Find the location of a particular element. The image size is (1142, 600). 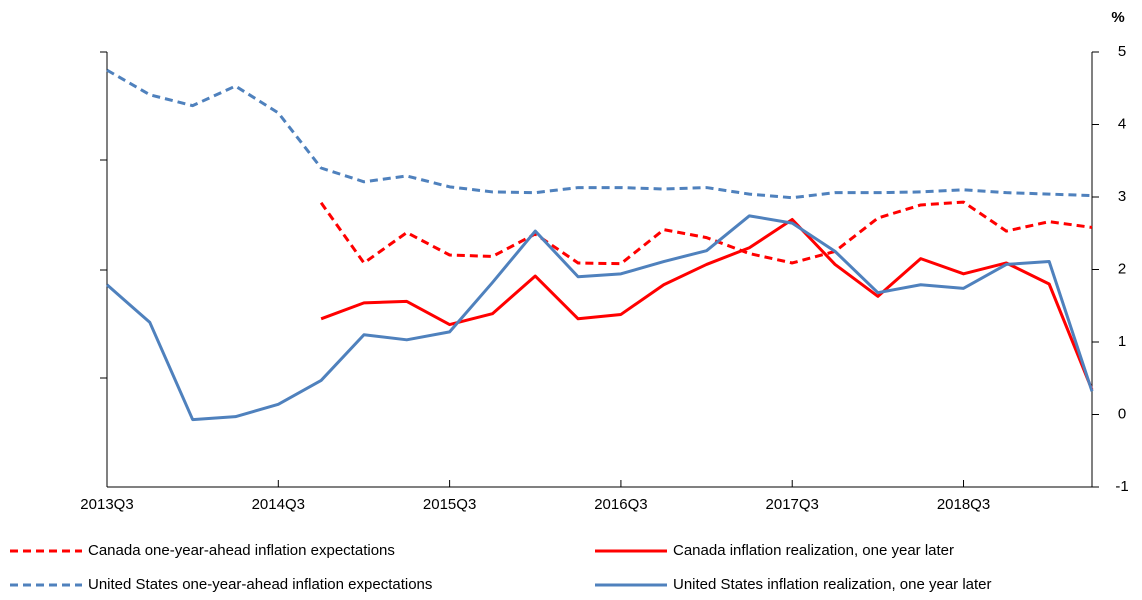

x-tick-label: 2015Q3 is located at coordinates (449, 504).